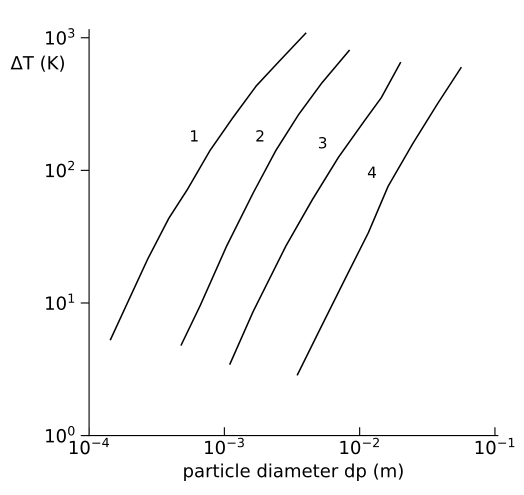  Describe the element at coordinates (495, 446) in the screenshot. I see `x-tick-label: 10$^{−1}$` at that location.